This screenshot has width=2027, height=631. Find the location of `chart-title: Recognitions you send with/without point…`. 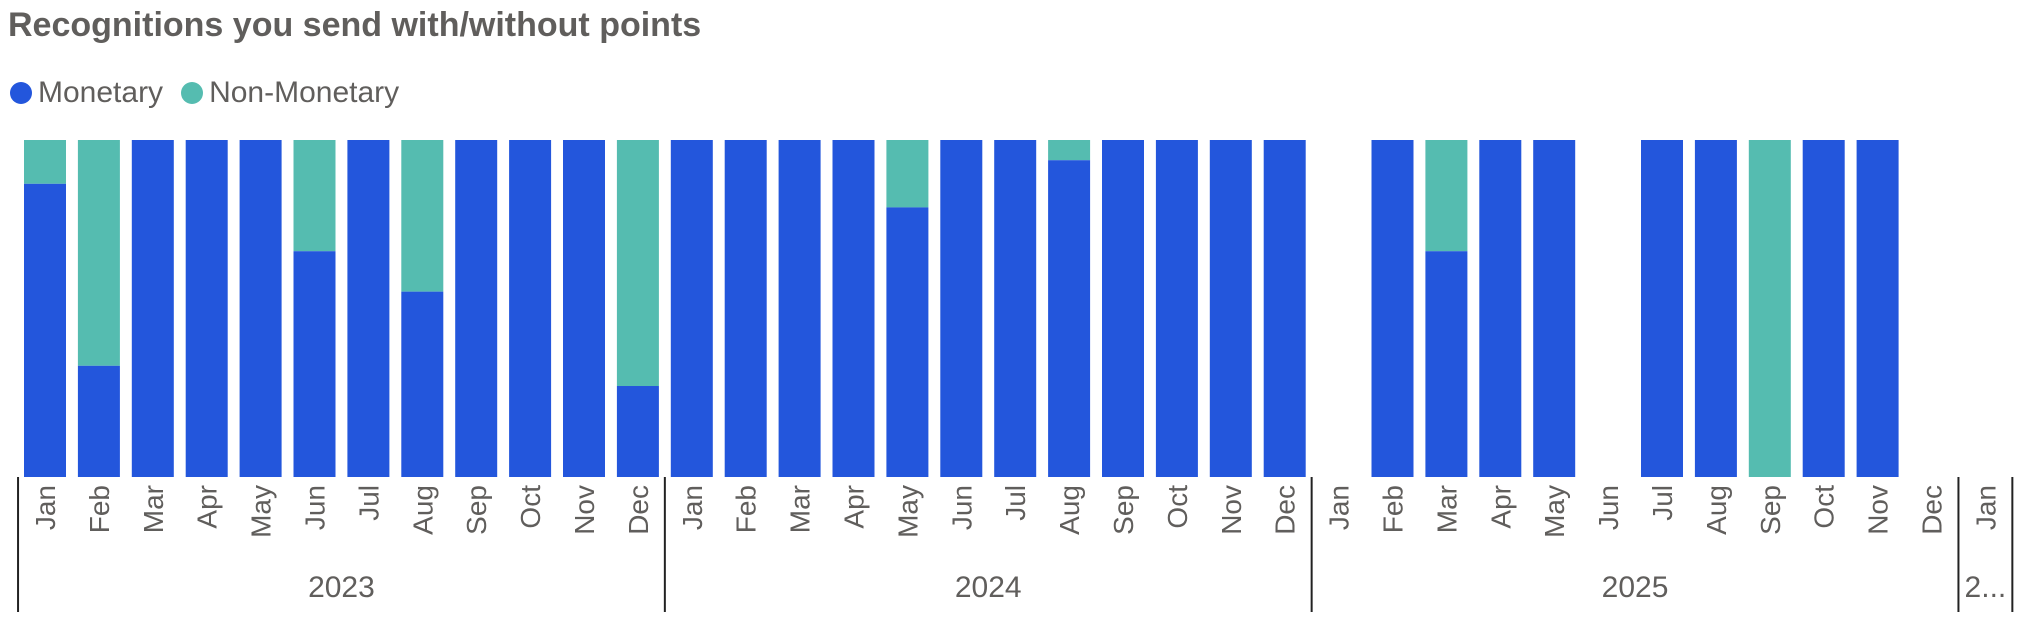

chart-title: Recognitions you send with/without point… is located at coordinates (355, 25).